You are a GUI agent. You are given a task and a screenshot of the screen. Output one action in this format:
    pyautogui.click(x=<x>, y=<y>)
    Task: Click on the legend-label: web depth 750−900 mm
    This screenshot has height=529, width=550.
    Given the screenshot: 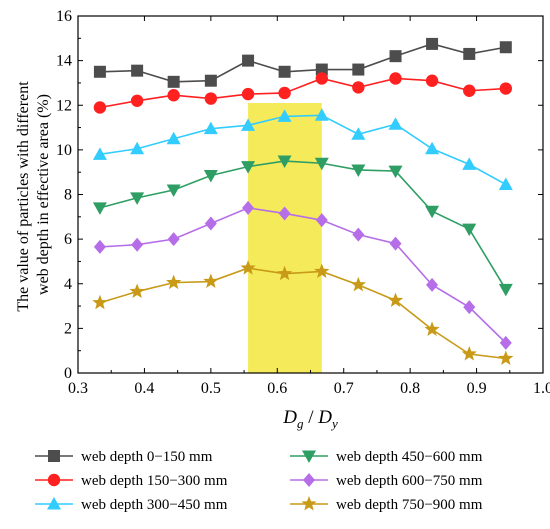 What is the action you would take?
    pyautogui.click(x=409, y=505)
    